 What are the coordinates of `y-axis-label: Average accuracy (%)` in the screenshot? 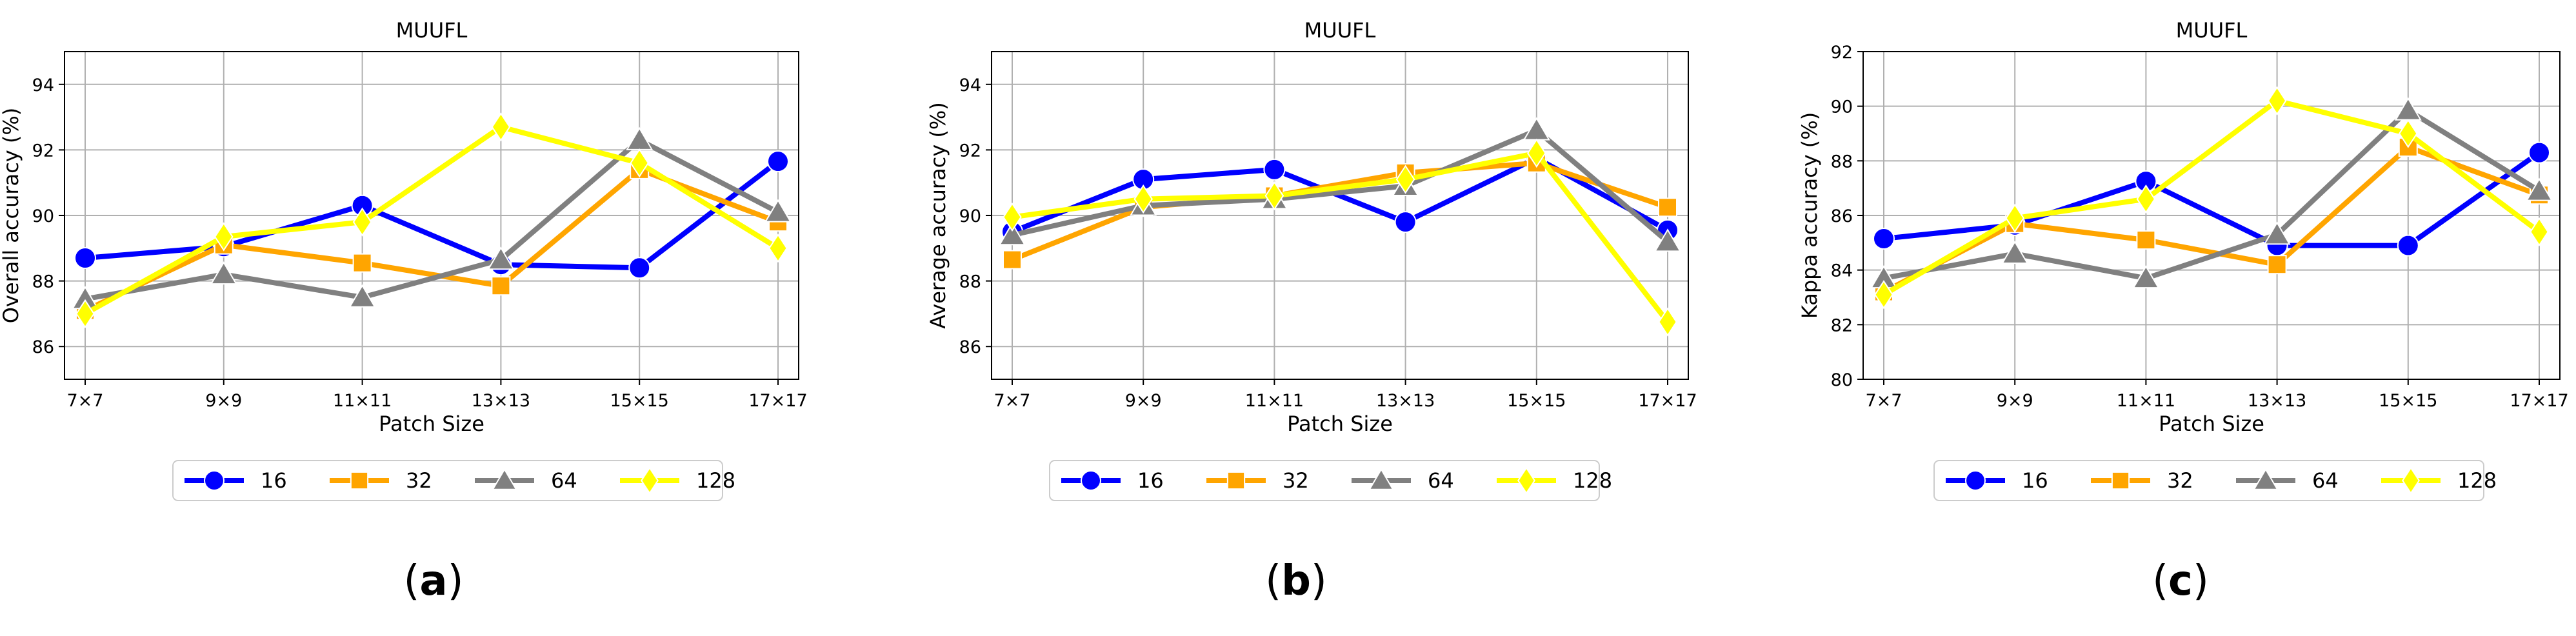 It's located at (938, 215).